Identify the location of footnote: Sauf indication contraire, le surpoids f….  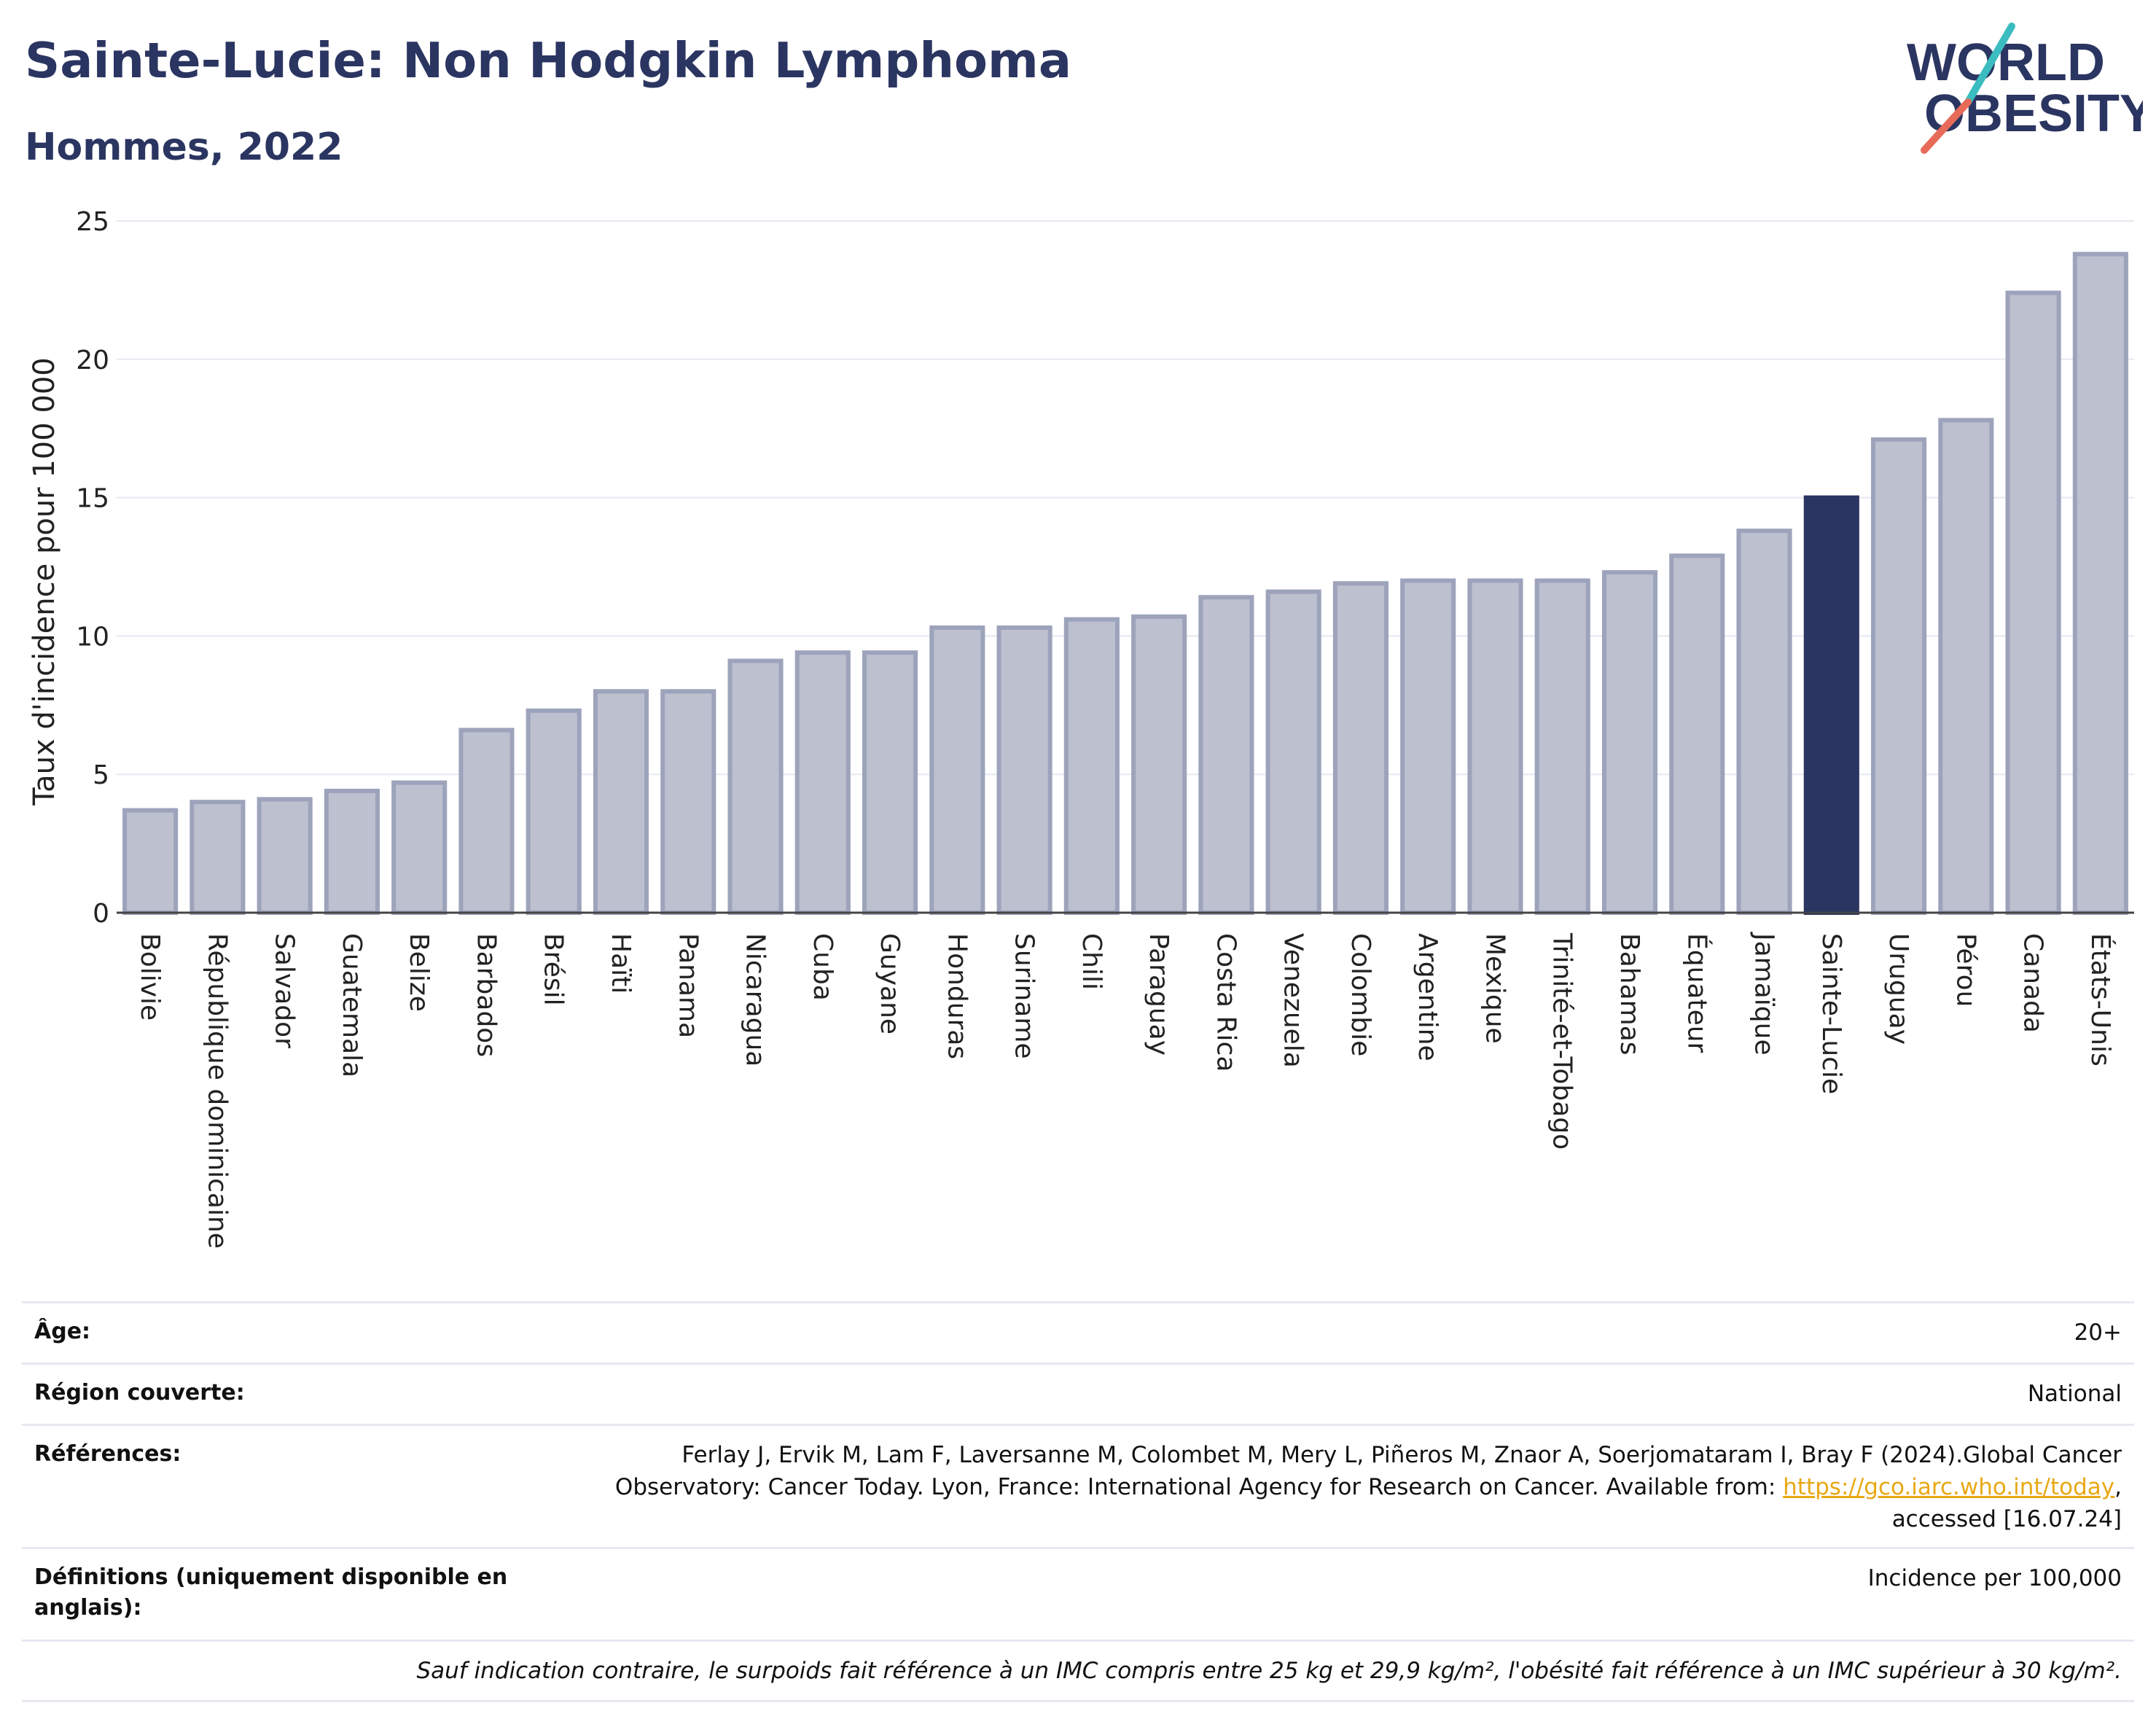
(1269, 1671).